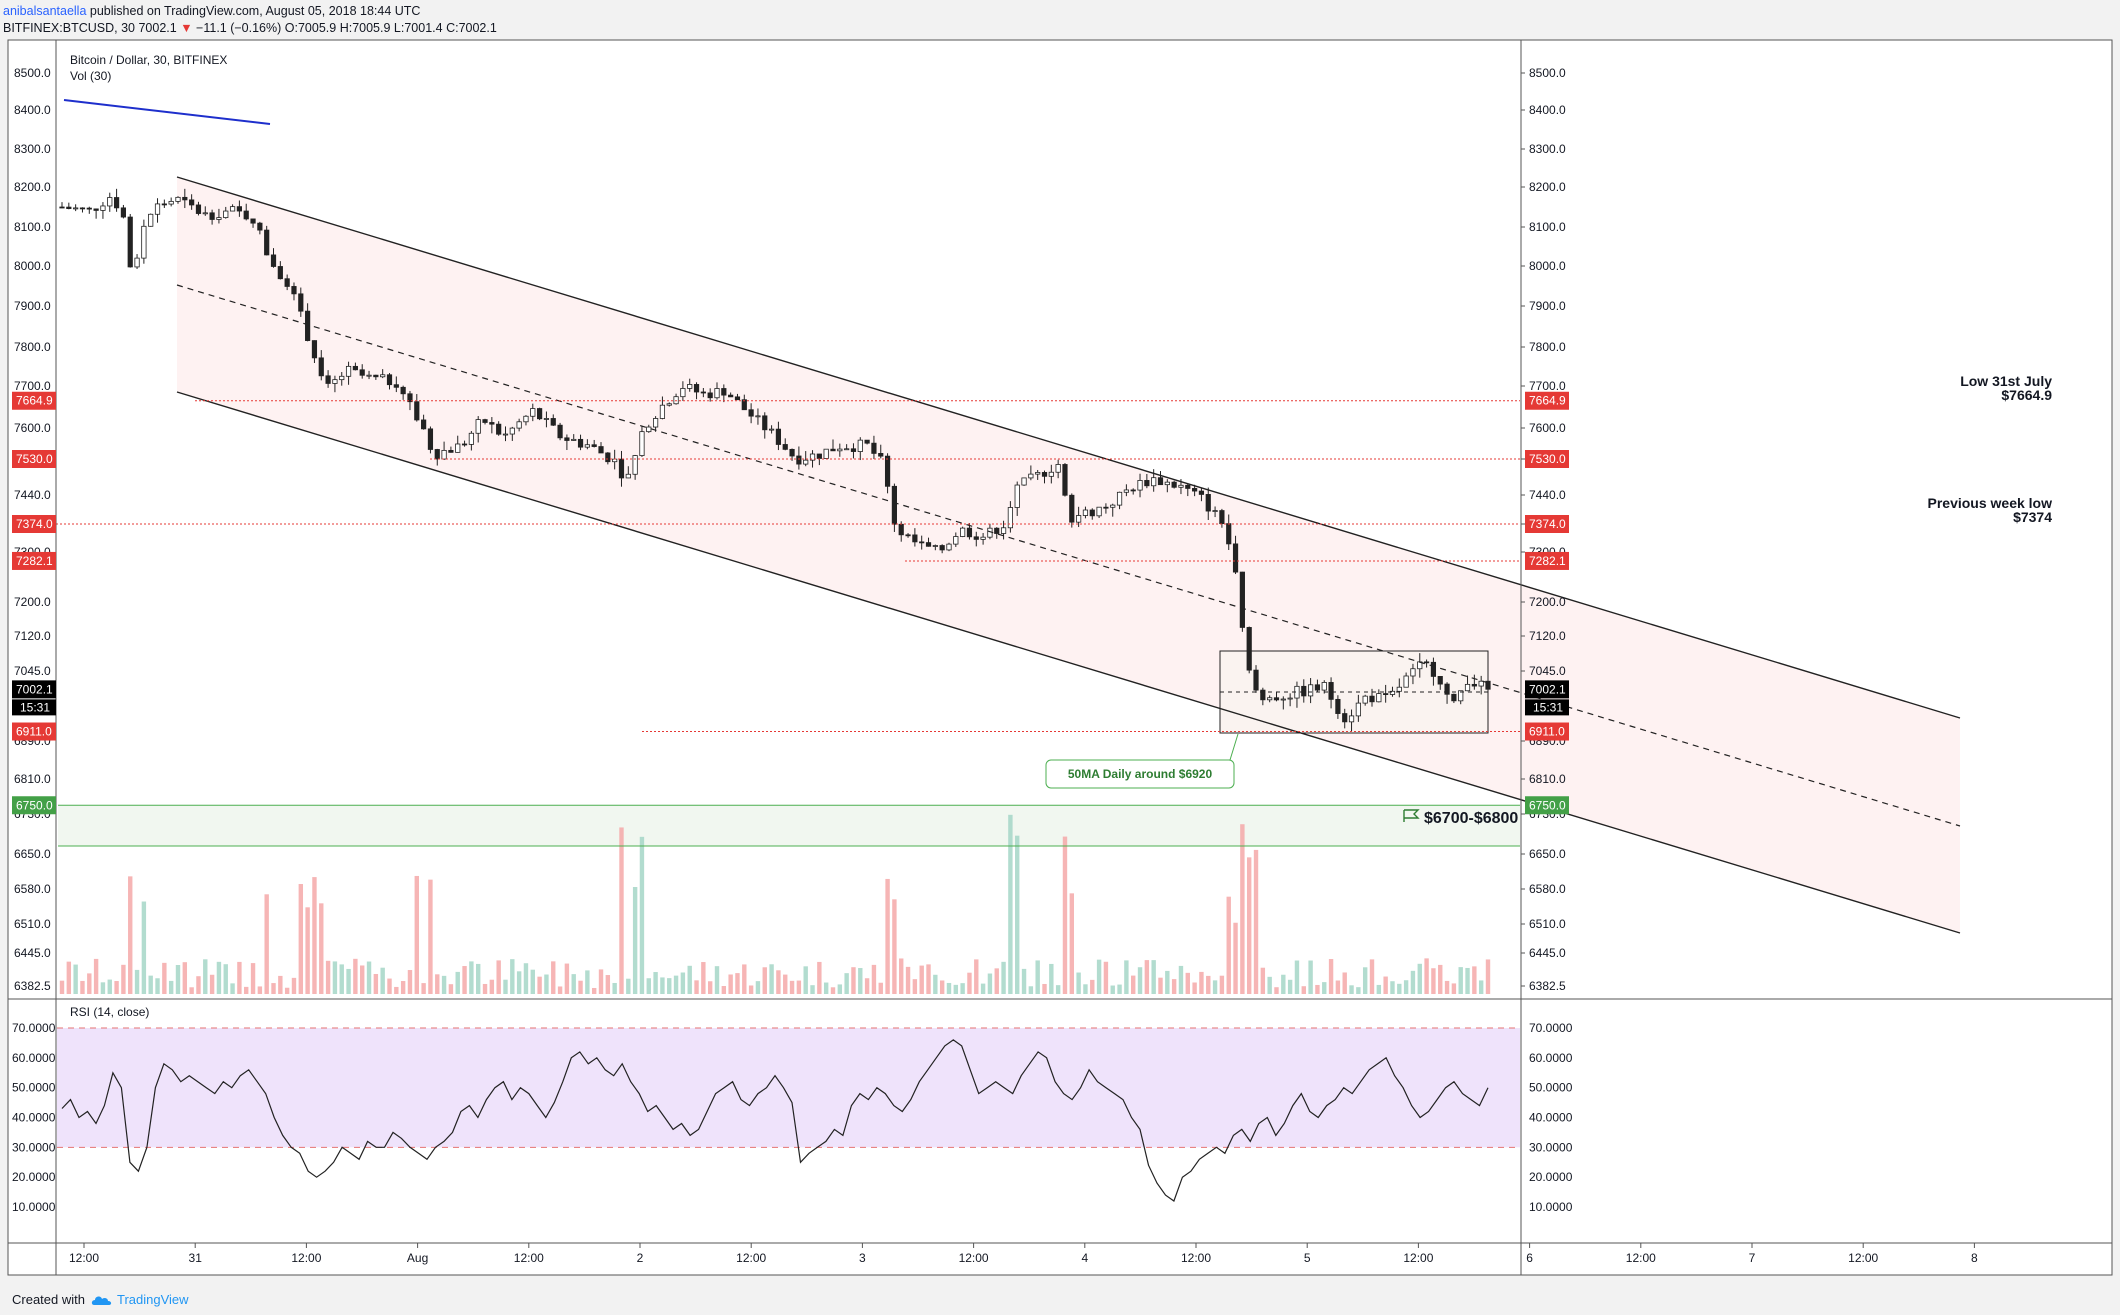 This screenshot has height=1315, width=2120. I want to click on countdown-text-left: 15:31, so click(35, 707).